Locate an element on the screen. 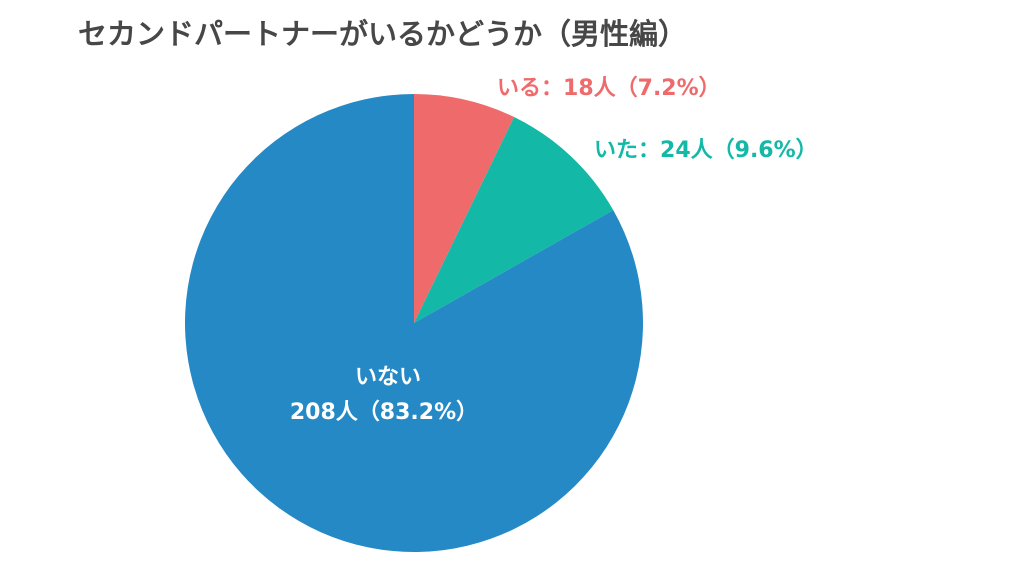 The height and width of the screenshot is (576, 1024). chart-title: セカンドパートナーがいるかどうか（男性編） is located at coordinates (382, 34).